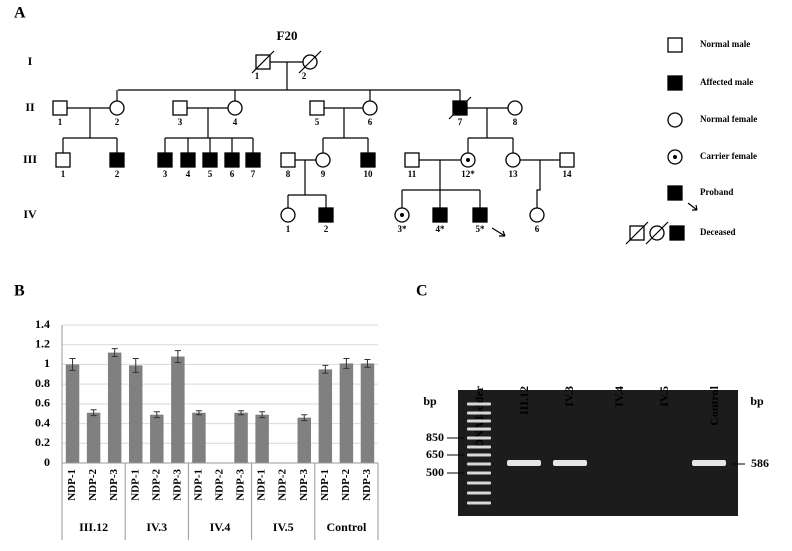 This screenshot has width=792, height=551. Describe the element at coordinates (481, 229) in the screenshot. I see `individual-label: 5*` at that location.